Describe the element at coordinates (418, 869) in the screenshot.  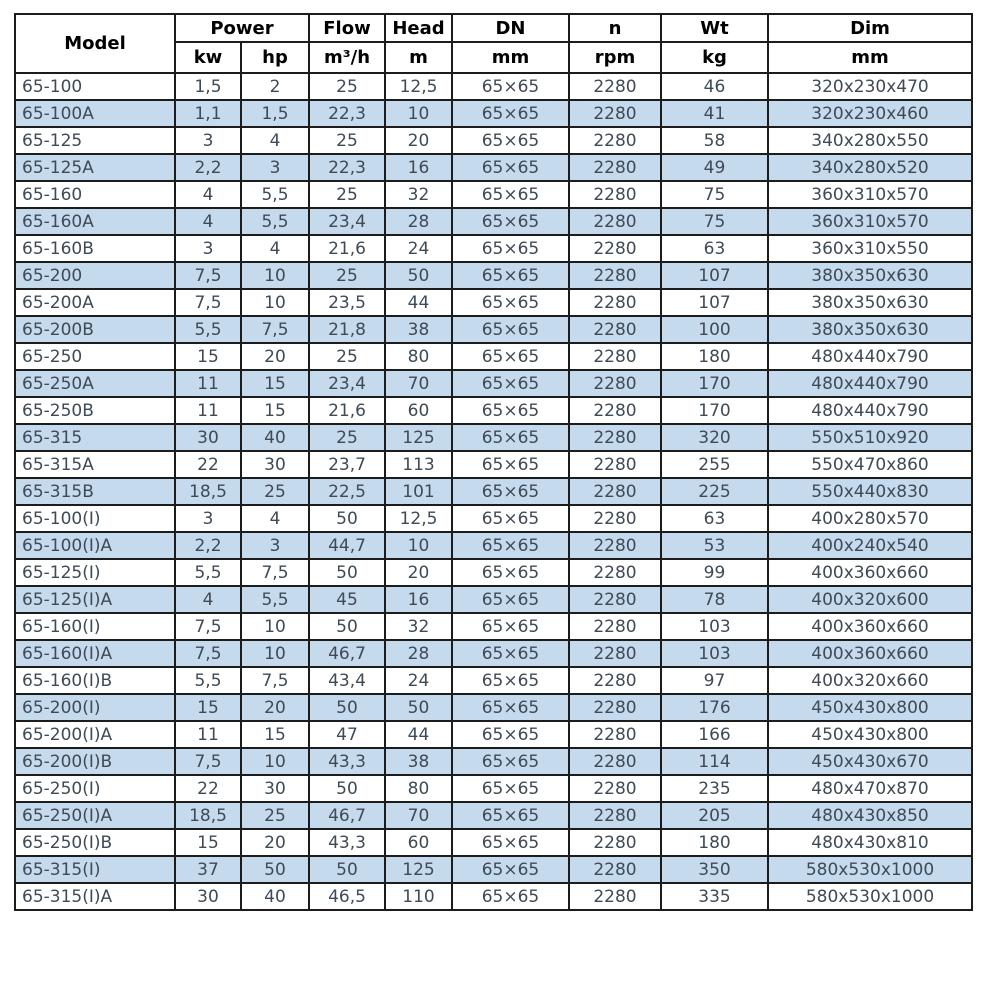
I see `value-cell: 125` at that location.